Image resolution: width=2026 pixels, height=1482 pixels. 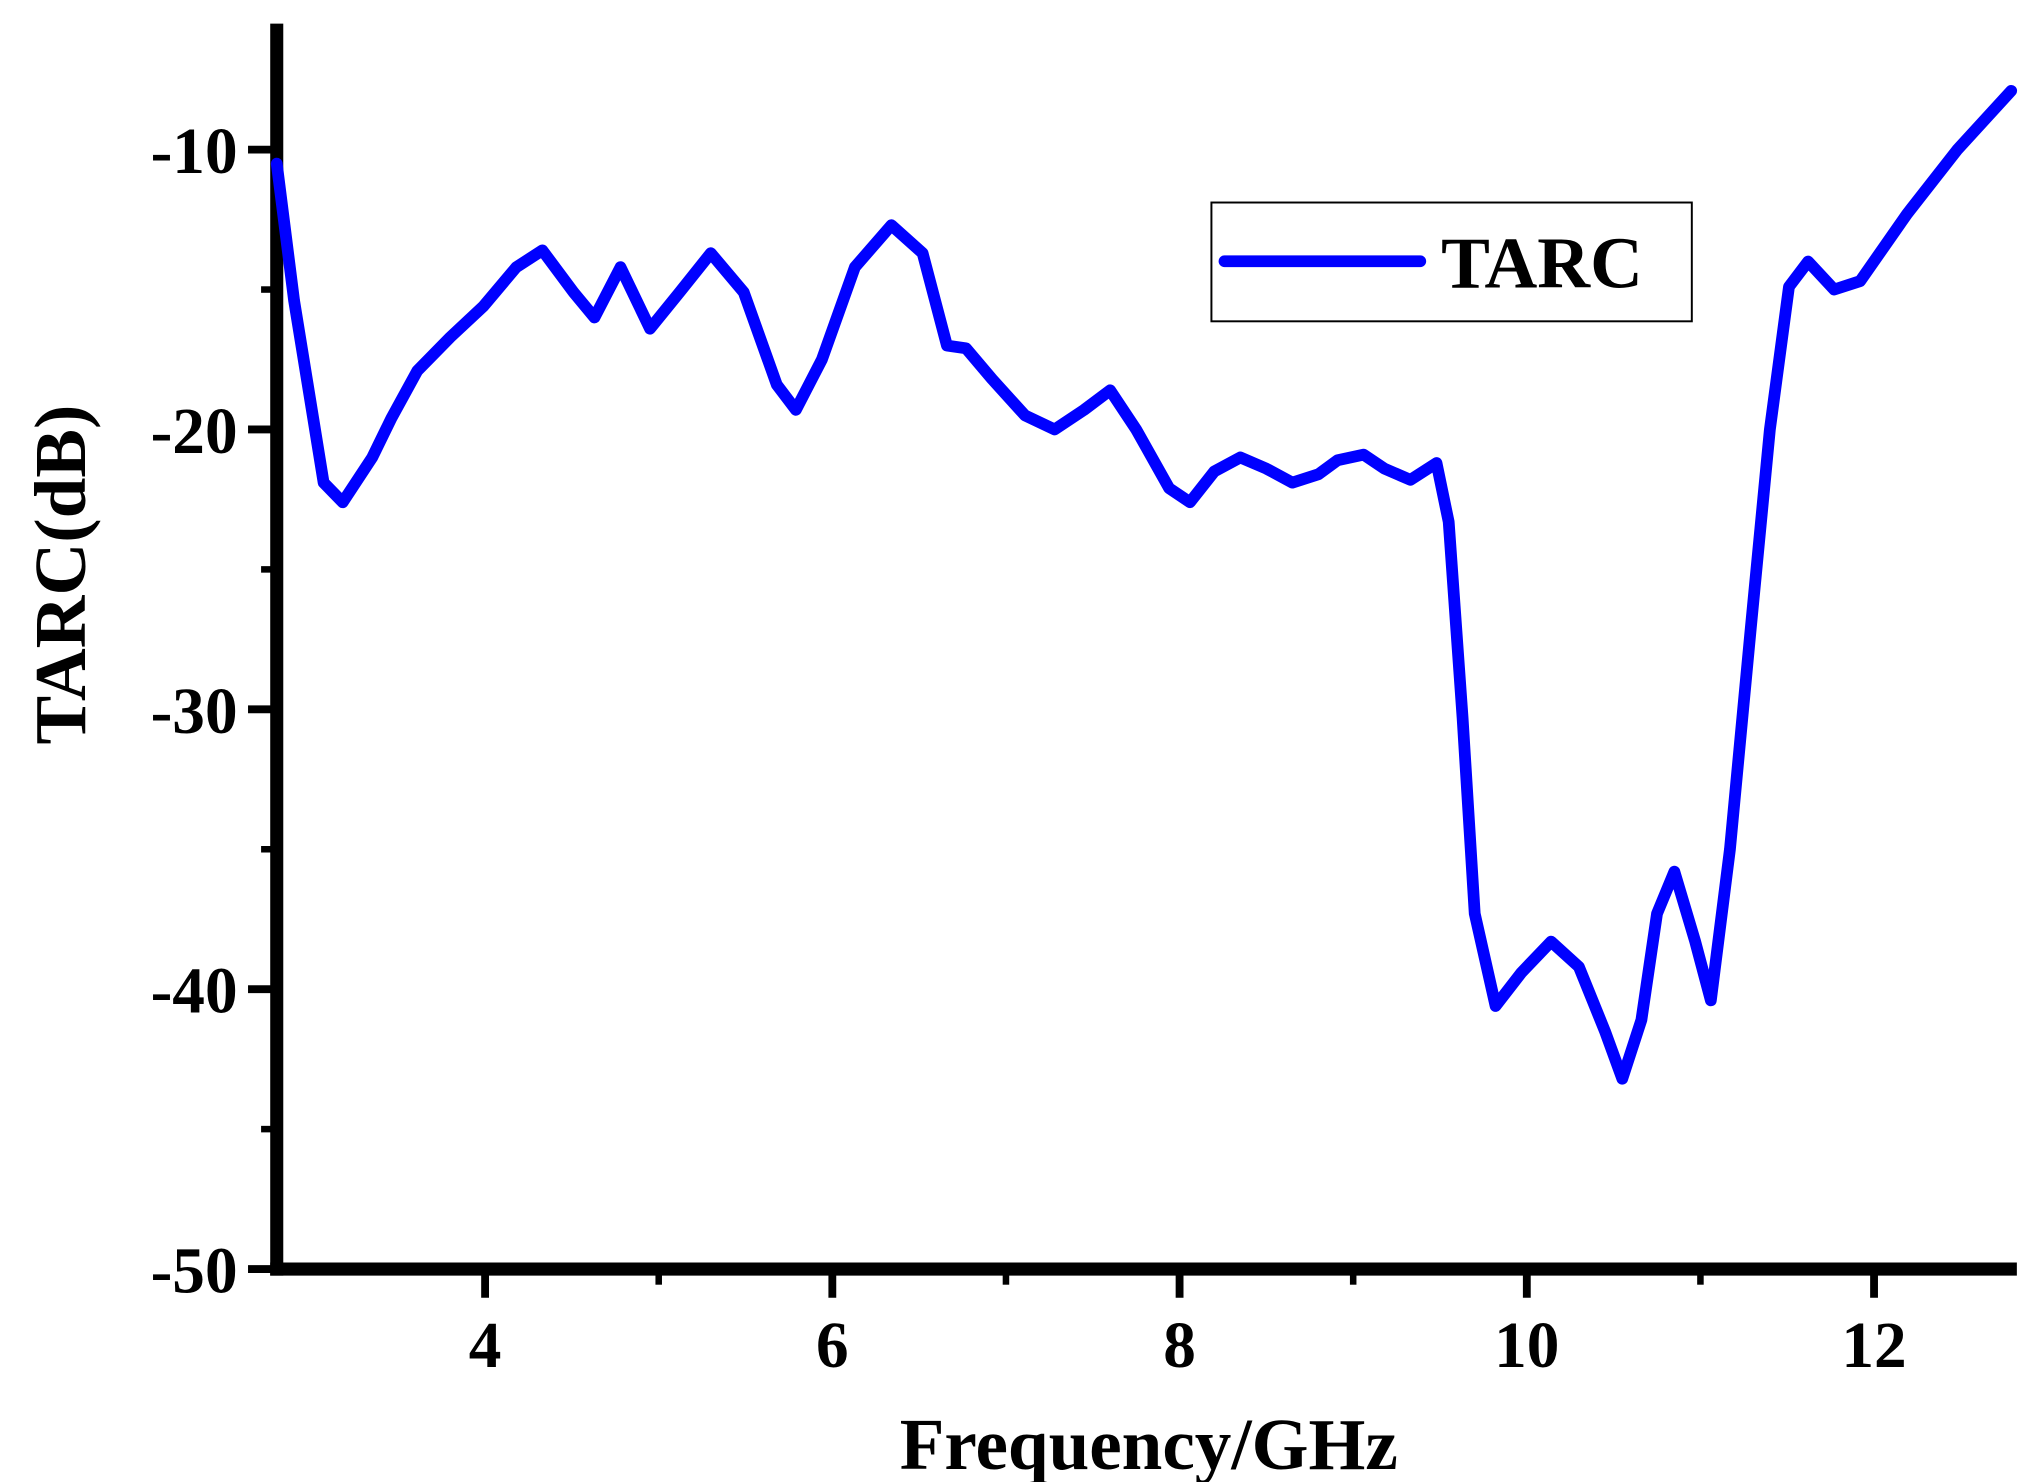 What do you see at coordinates (1526, 1346) in the screenshot?
I see `x-tick-label: 10` at bounding box center [1526, 1346].